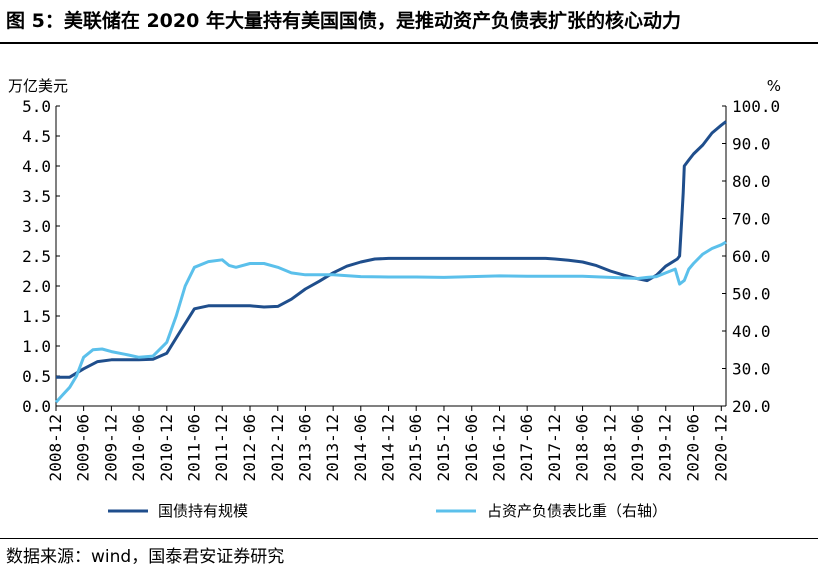 This screenshot has height=575, width=818. What do you see at coordinates (138, 447) in the screenshot?
I see `x-tick-label: 2010-06` at bounding box center [138, 447].